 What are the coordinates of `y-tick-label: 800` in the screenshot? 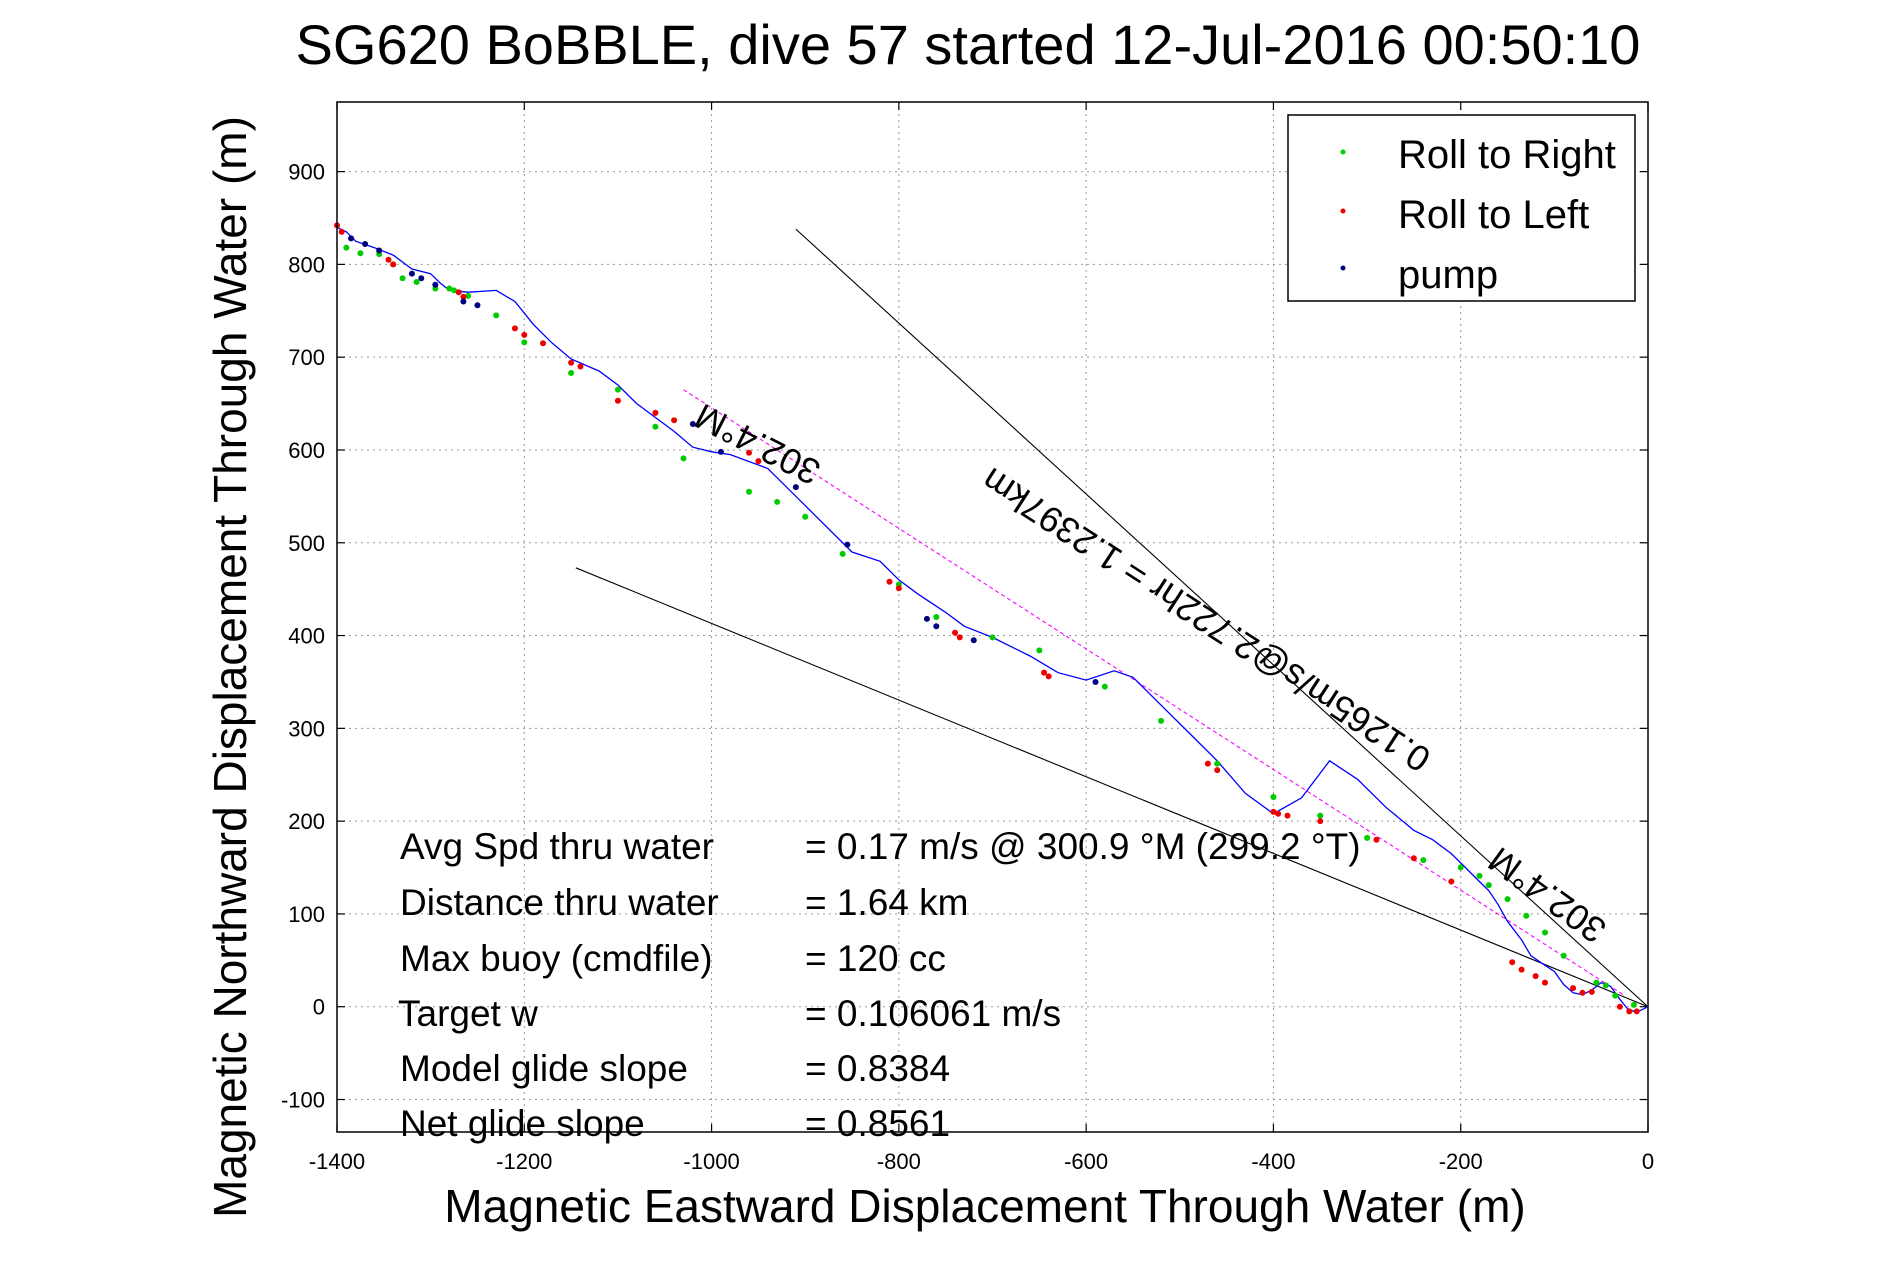 It's located at (306, 264).